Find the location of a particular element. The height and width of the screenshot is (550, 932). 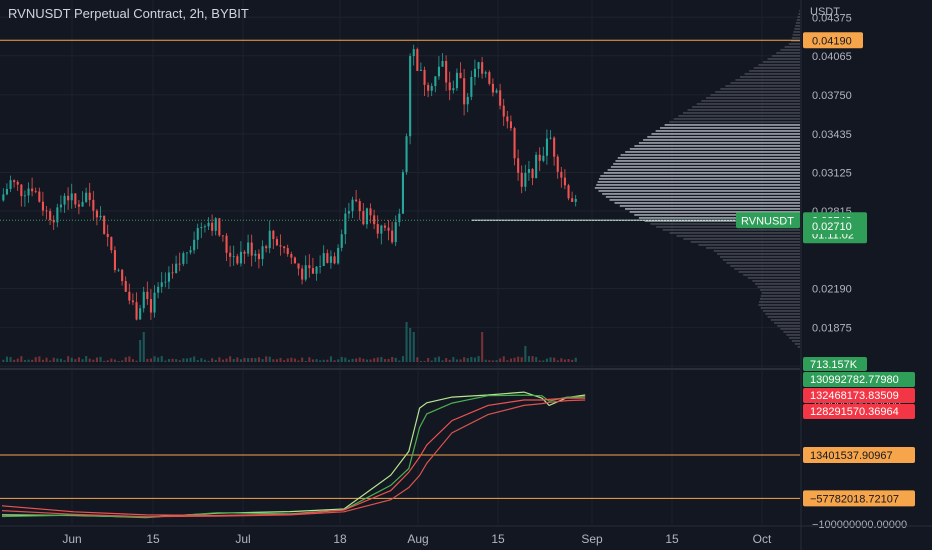

indicator-value-tag-text: 130992782.77980 is located at coordinates (854, 380).